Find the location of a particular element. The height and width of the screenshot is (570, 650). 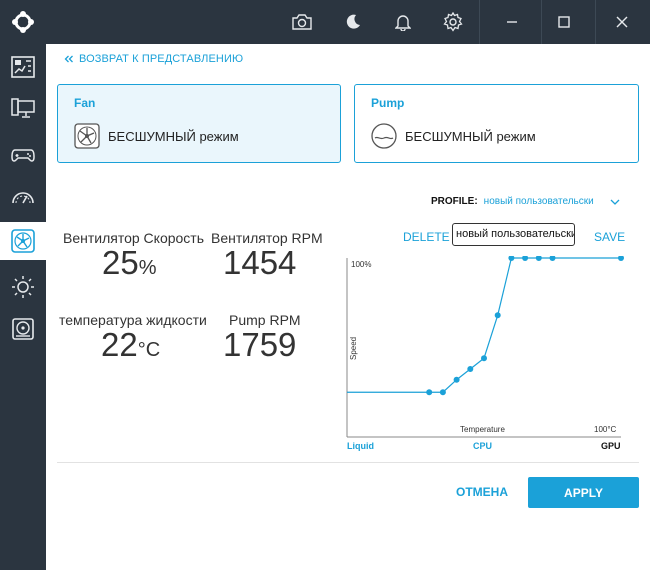

divider is located at coordinates (348, 462).